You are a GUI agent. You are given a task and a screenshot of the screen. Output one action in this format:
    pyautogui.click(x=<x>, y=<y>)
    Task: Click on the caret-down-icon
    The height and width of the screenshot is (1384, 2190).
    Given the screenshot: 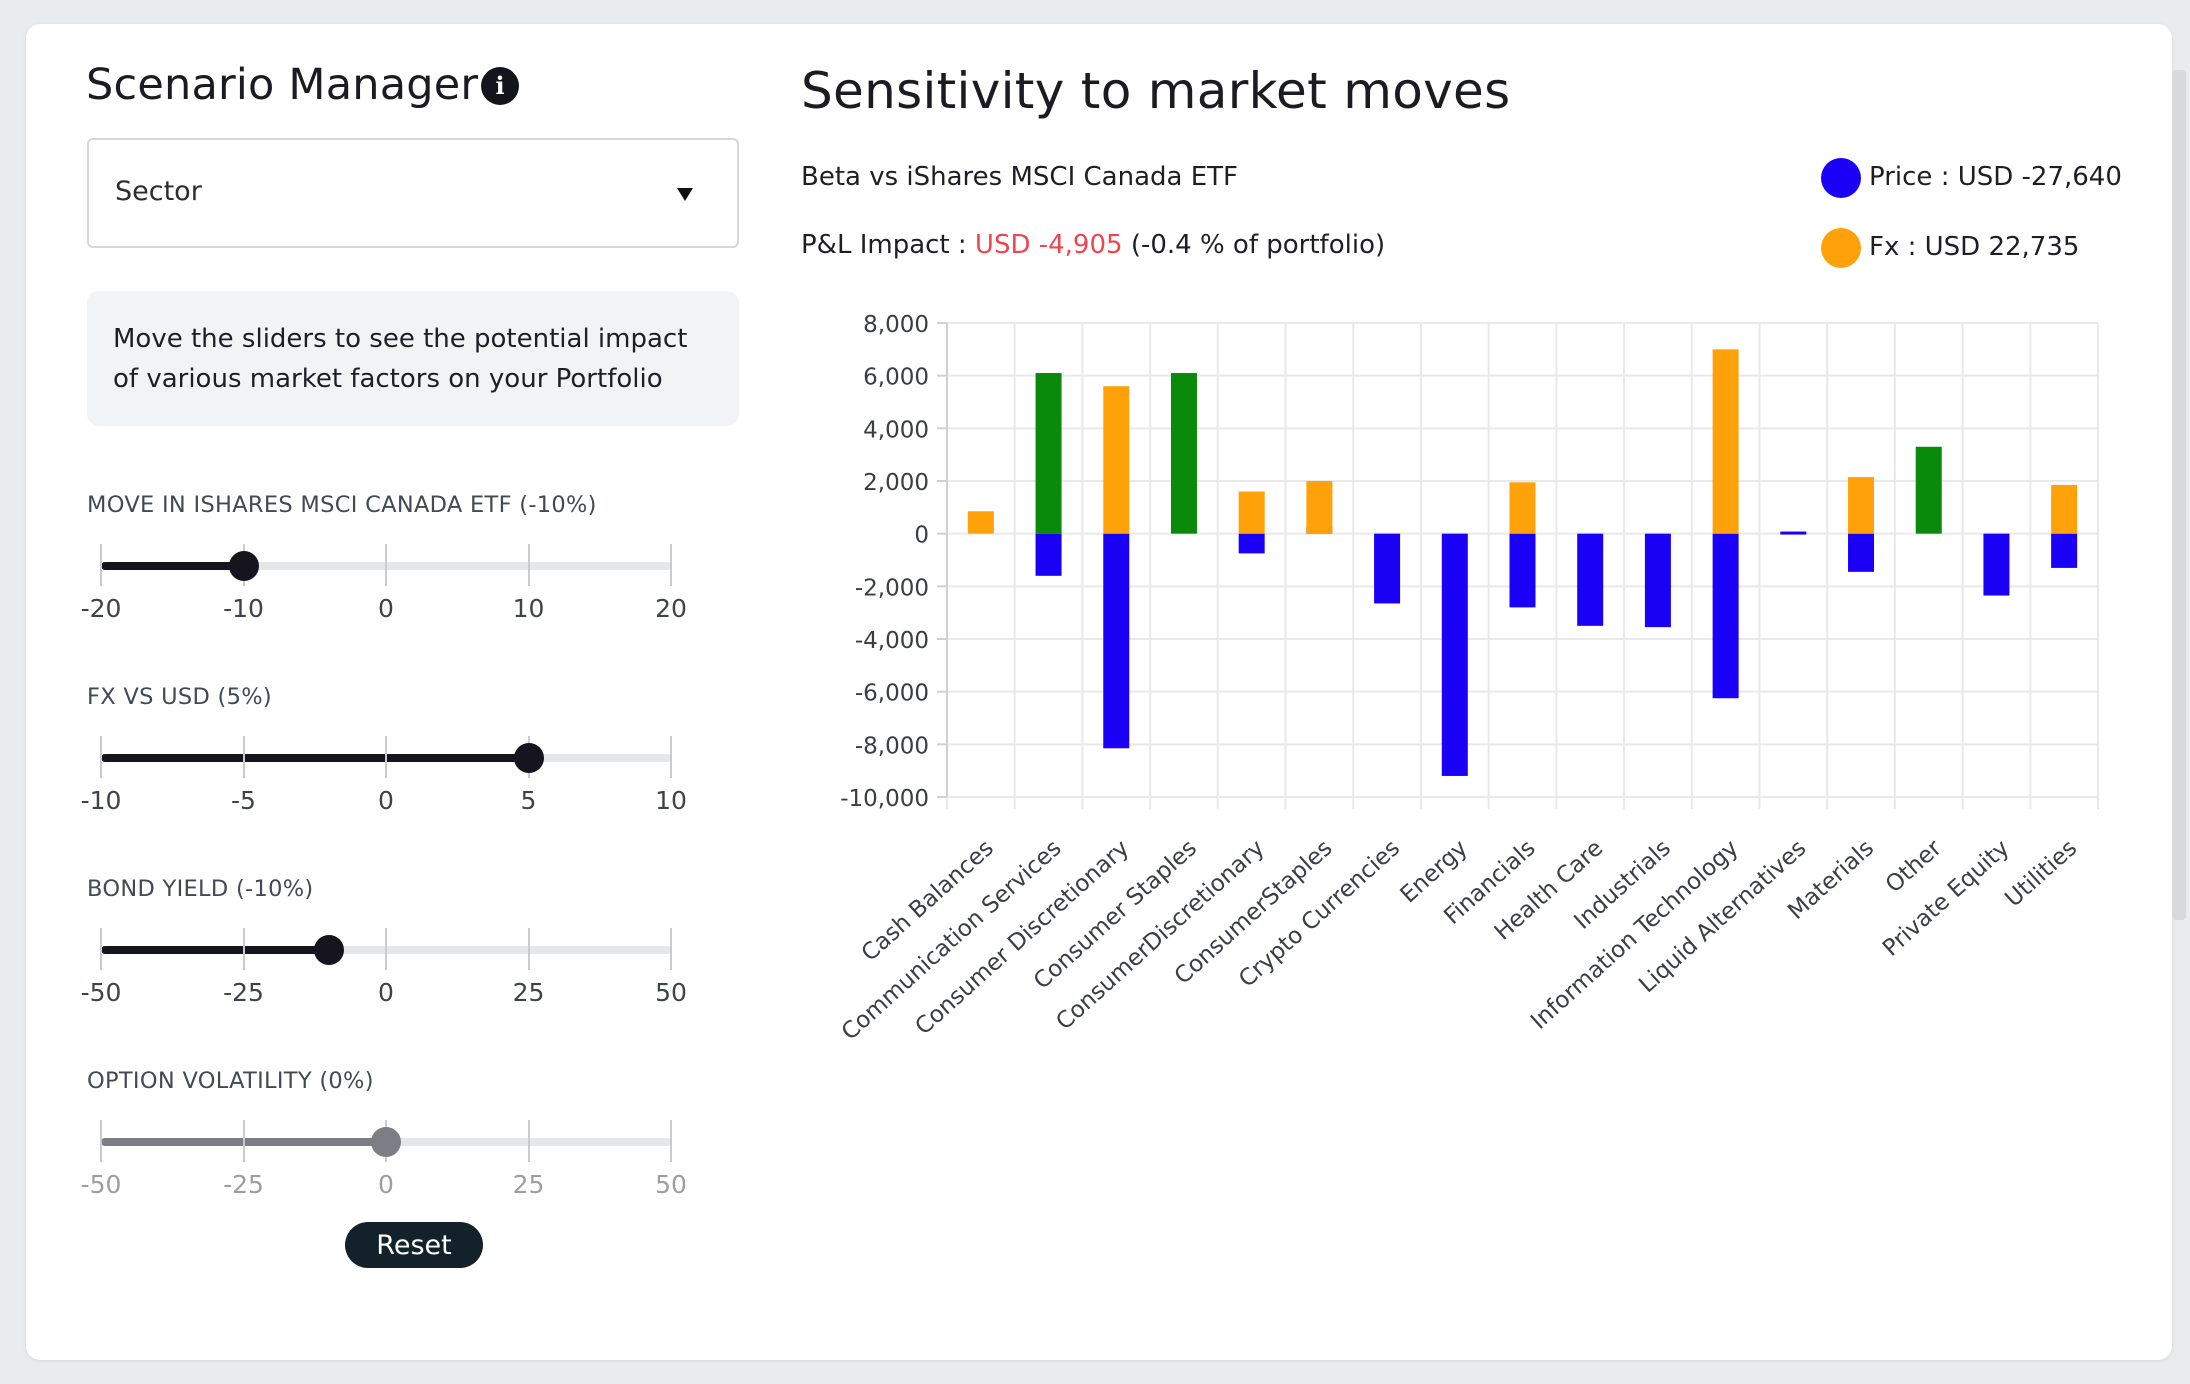 What is the action you would take?
    pyautogui.click(x=685, y=194)
    